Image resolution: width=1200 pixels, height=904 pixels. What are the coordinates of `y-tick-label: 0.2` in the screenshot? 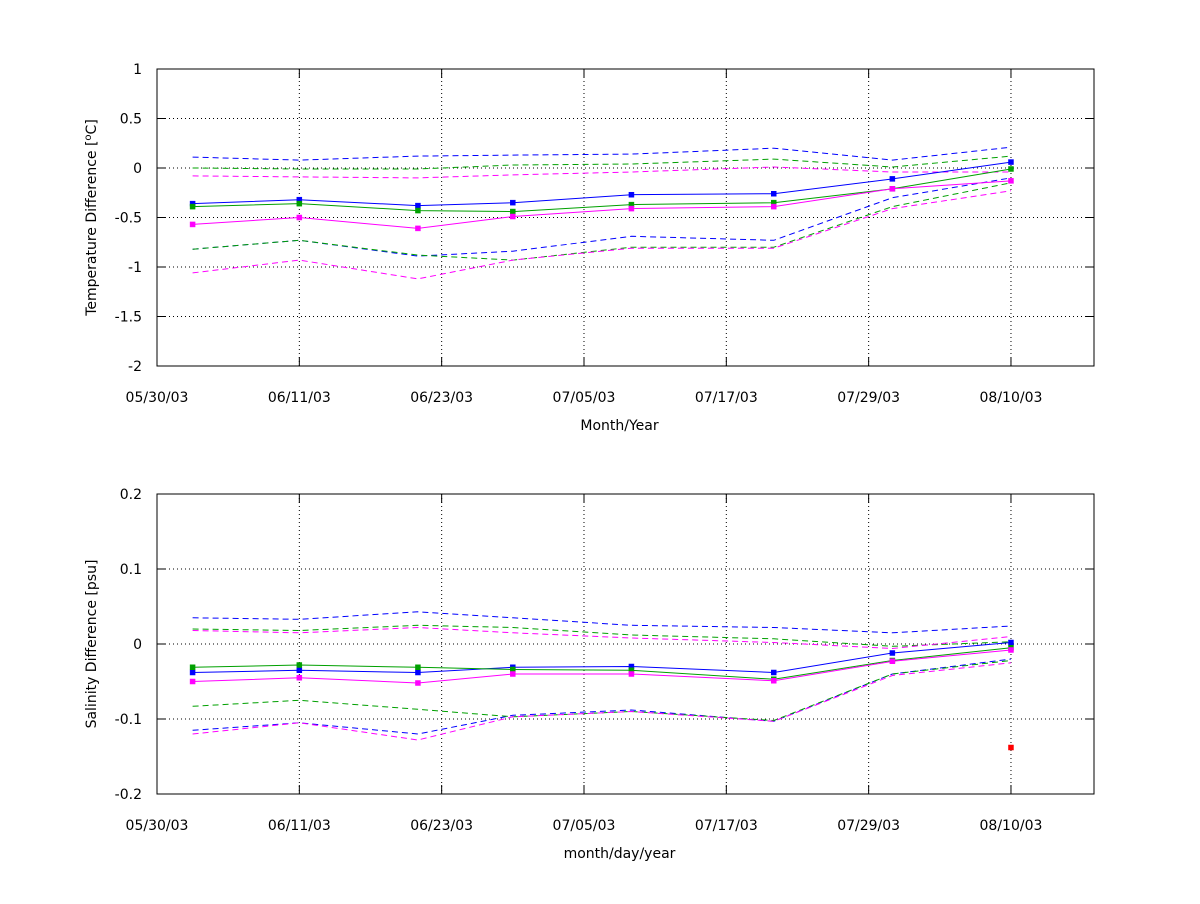 It's located at (131, 495).